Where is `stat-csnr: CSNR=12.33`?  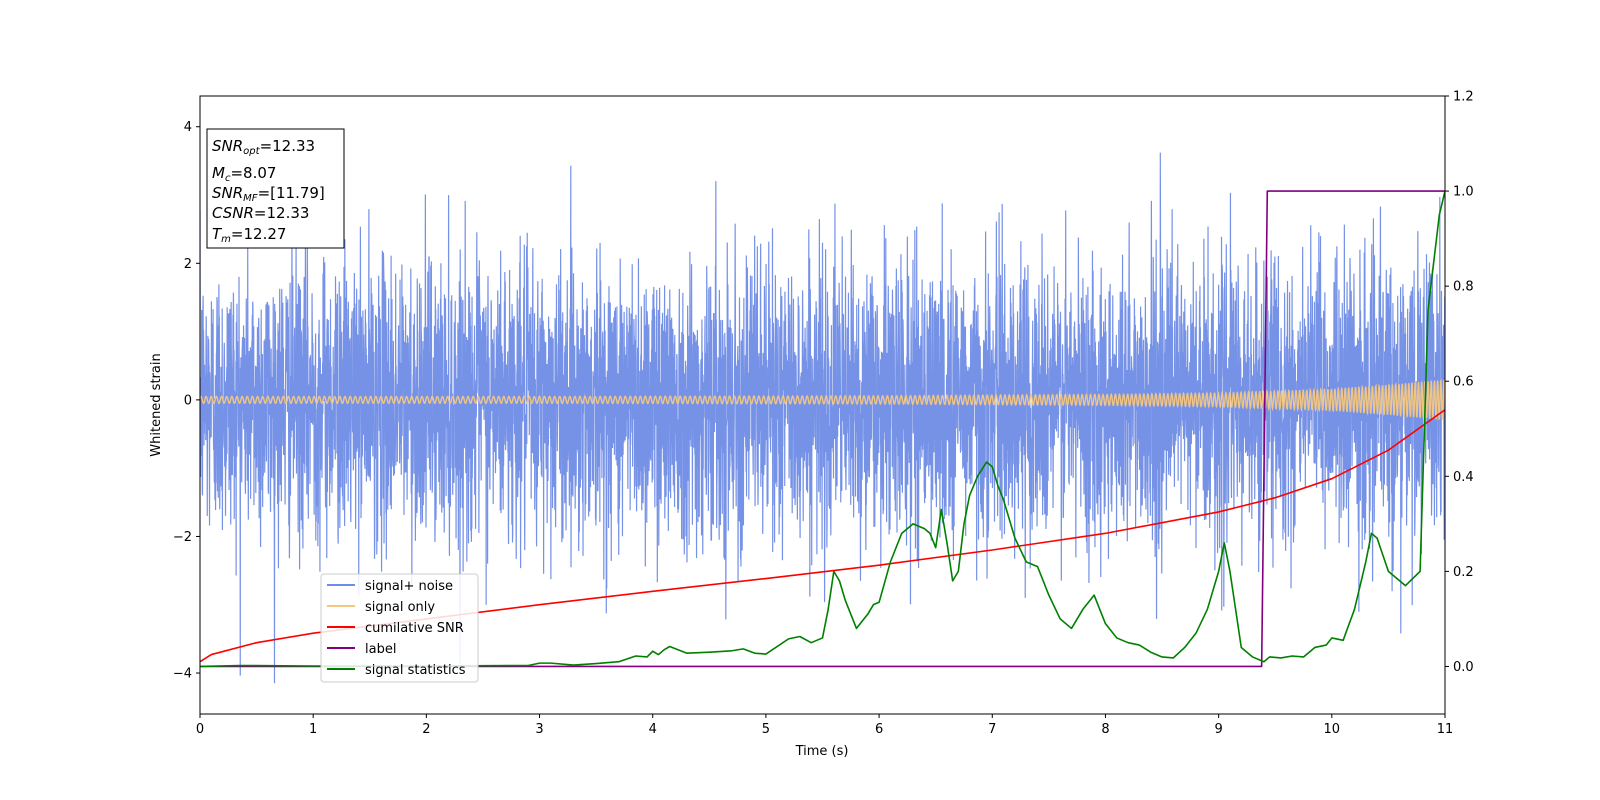
stat-csnr: CSNR=12.33 is located at coordinates (260, 213).